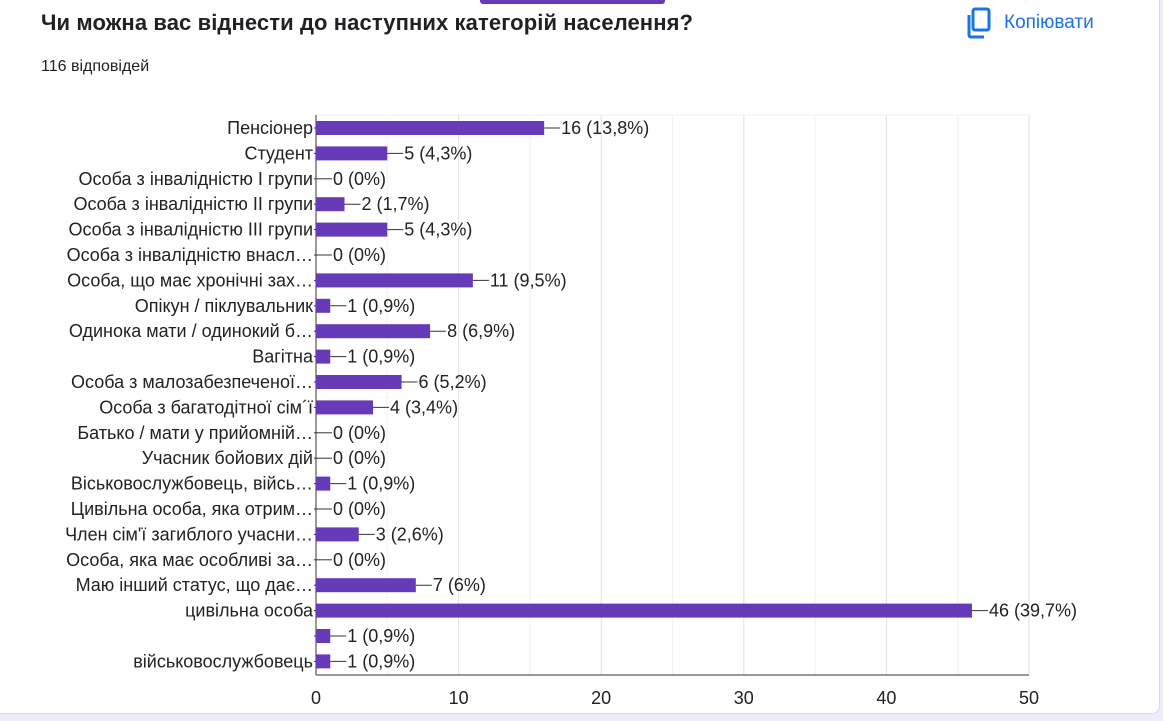  I want to click on value-label: 11 (9,5%), so click(528, 280).